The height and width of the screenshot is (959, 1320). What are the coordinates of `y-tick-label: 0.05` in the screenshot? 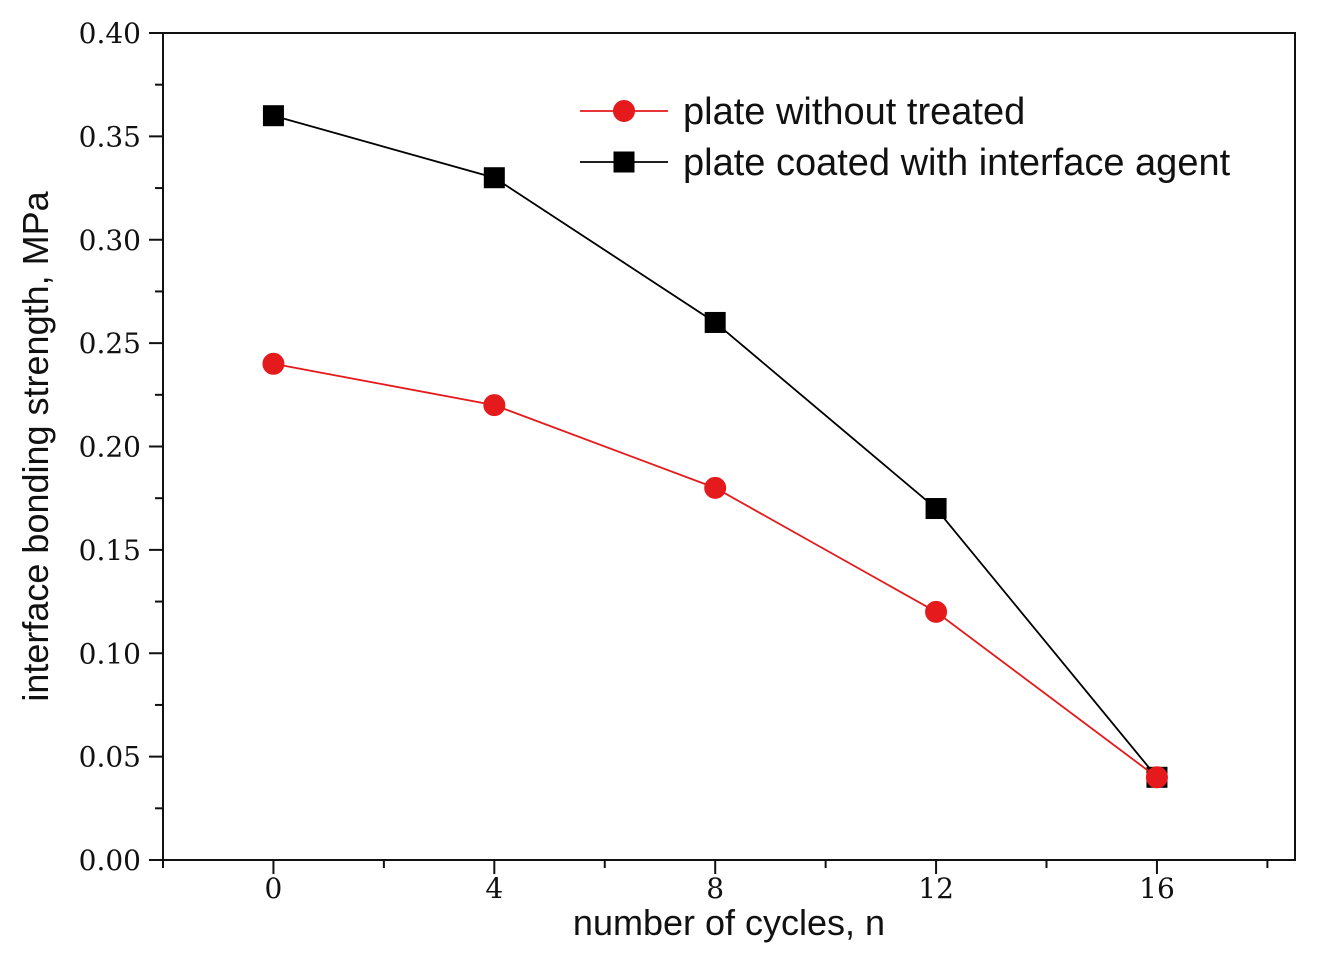 It's located at (110, 757).